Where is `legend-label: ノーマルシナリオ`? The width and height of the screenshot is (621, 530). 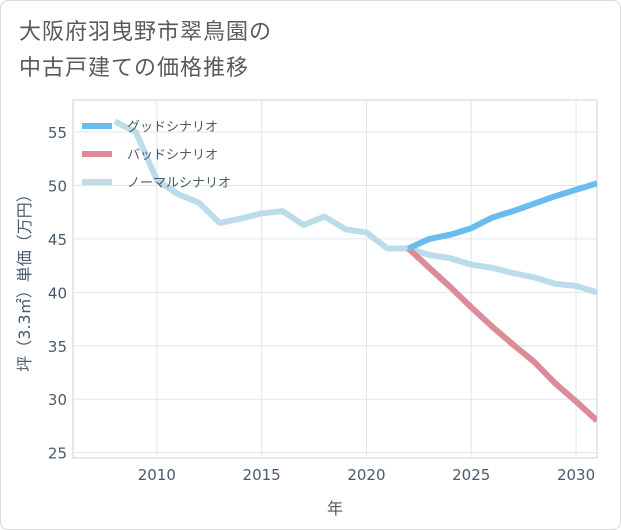 legend-label: ノーマルシナリオ is located at coordinates (179, 183).